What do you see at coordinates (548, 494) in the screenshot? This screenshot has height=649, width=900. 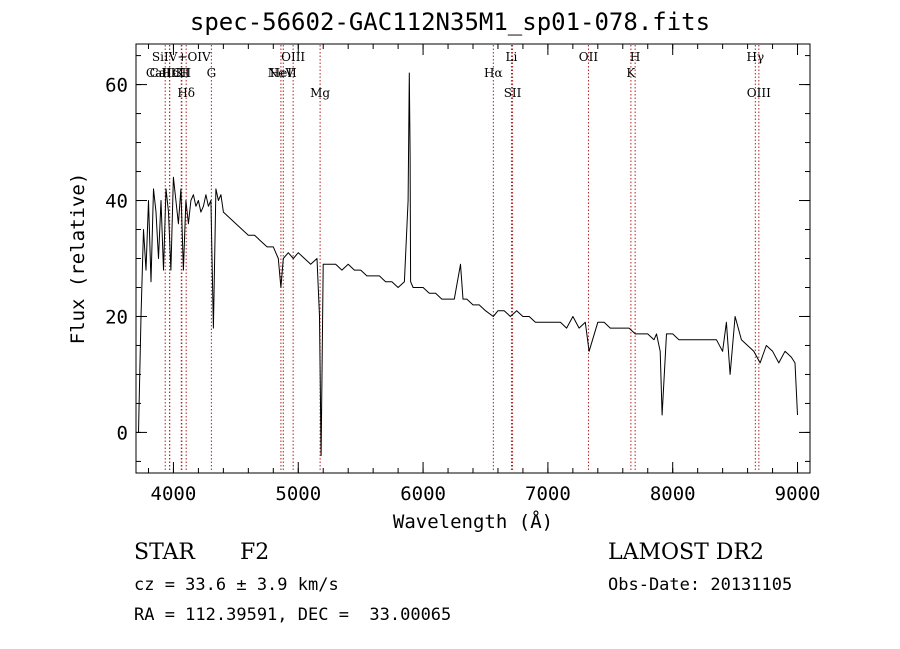 I see `x-tick-label: 7000` at bounding box center [548, 494].